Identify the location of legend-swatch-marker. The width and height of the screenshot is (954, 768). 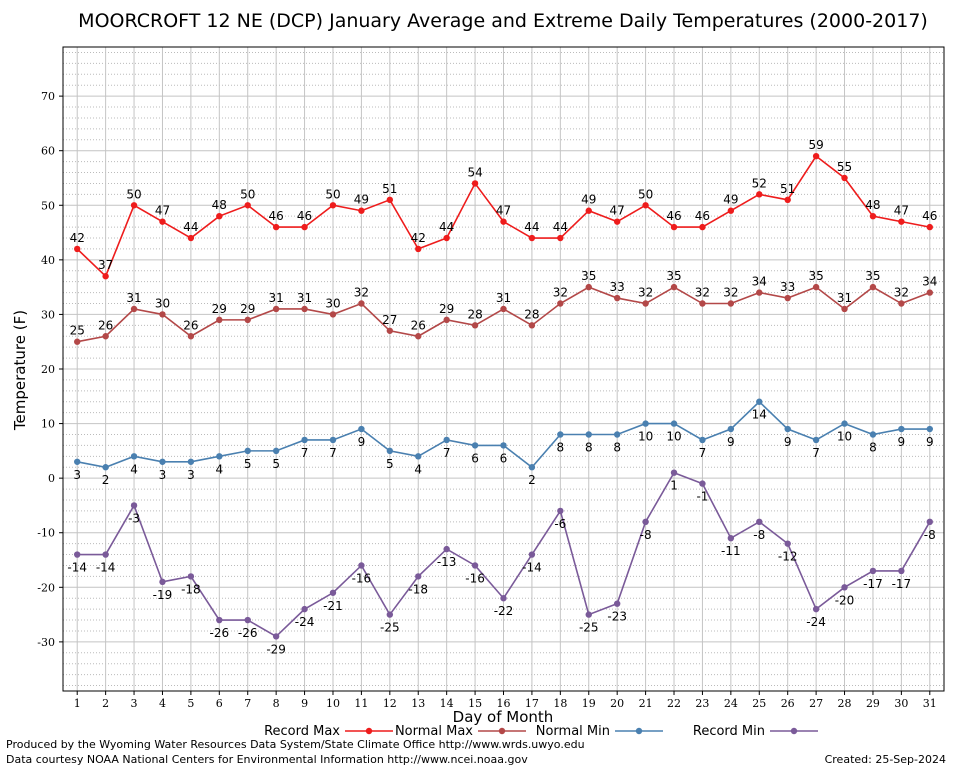
(639, 731).